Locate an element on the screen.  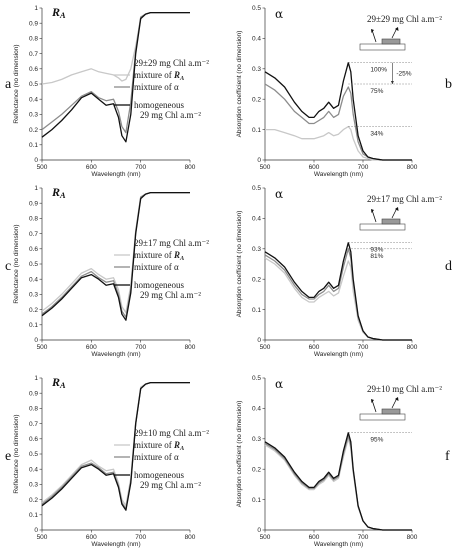
panel-letter-d: d is located at coordinates (448, 266).